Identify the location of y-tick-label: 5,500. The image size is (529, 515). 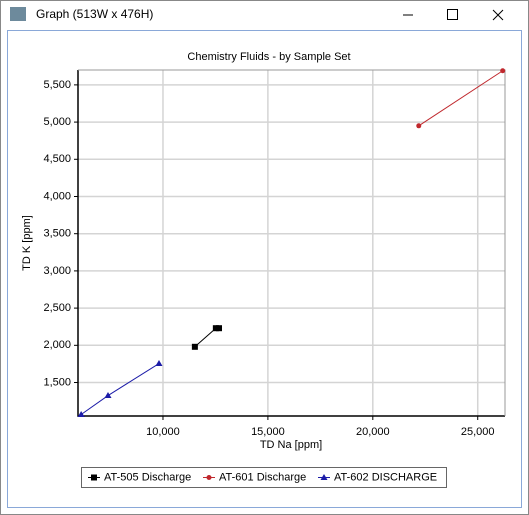
(57, 85).